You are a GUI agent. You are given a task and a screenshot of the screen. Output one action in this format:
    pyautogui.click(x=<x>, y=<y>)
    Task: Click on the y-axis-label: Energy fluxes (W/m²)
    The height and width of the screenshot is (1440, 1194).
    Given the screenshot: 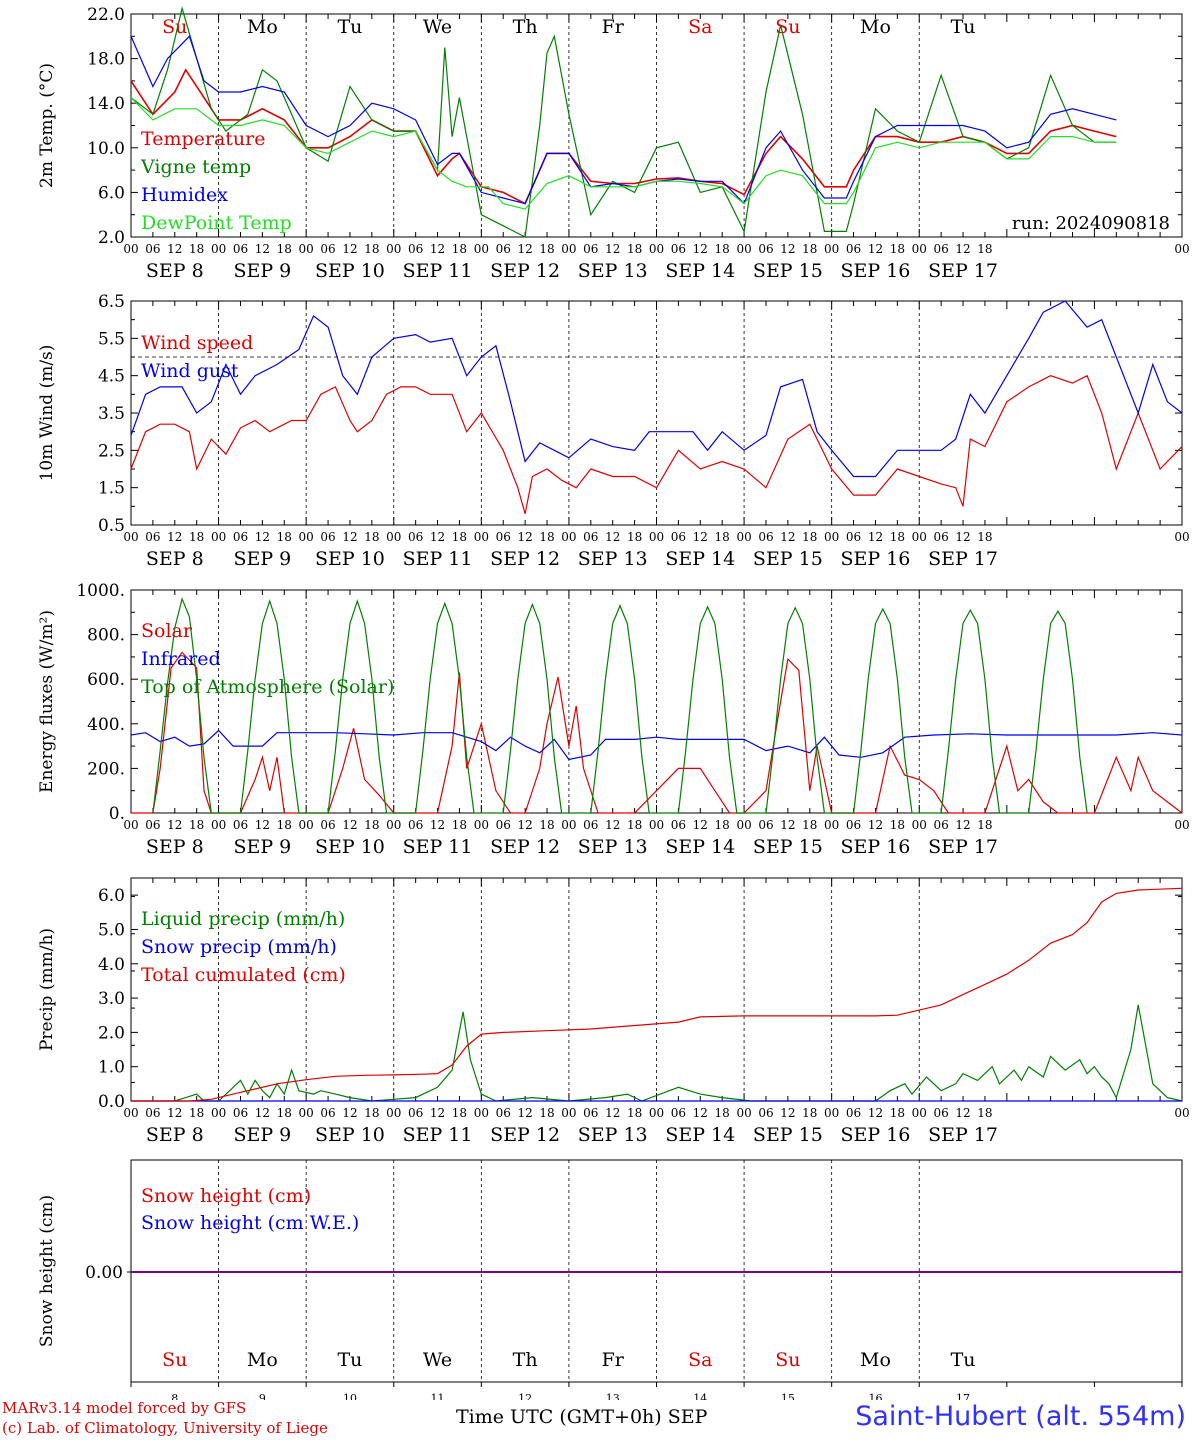 What is the action you would take?
    pyautogui.click(x=47, y=701)
    